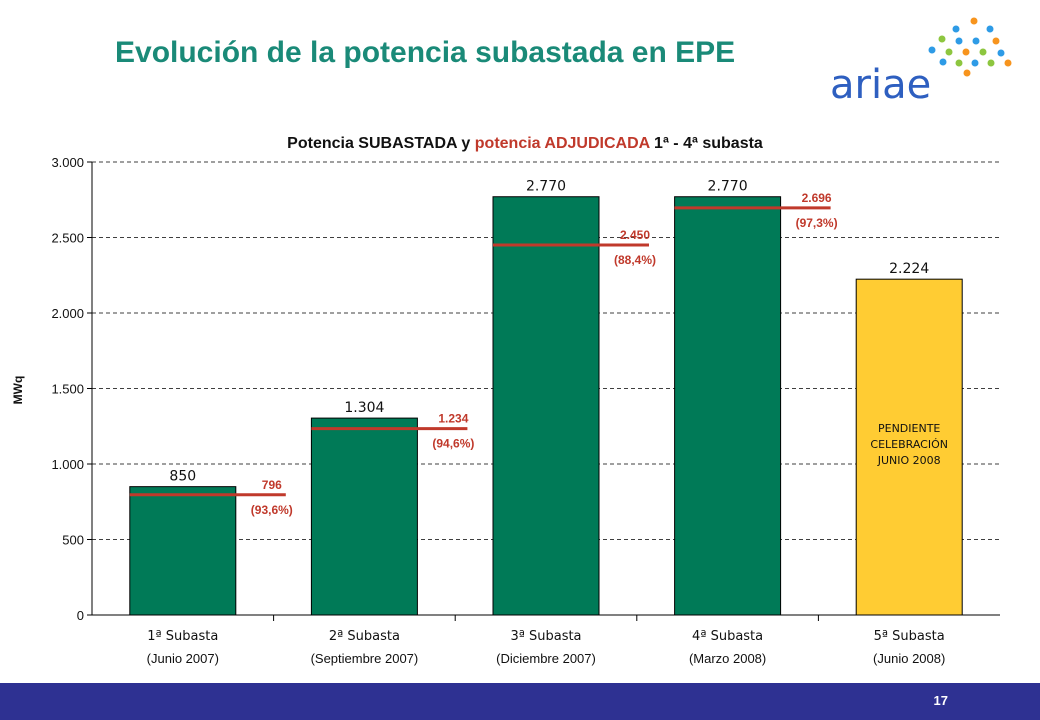 Image resolution: width=1040 pixels, height=720 pixels. What do you see at coordinates (970, 47) in the screenshot?
I see `logo-dots-icon` at bounding box center [970, 47].